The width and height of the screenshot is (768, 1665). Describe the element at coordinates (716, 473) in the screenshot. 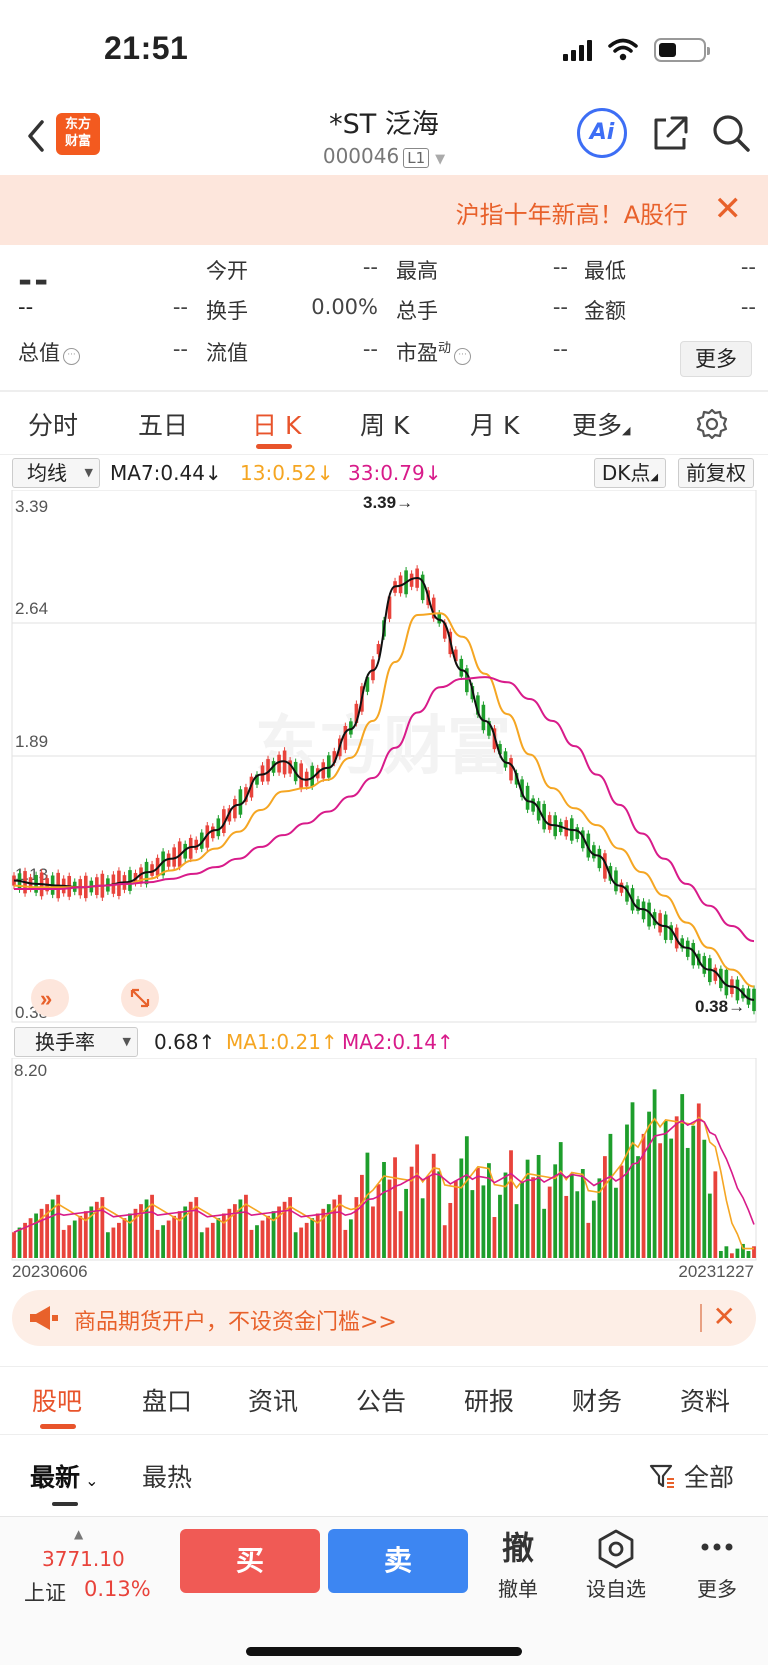

I see `adjust-button: 前复权` at that location.